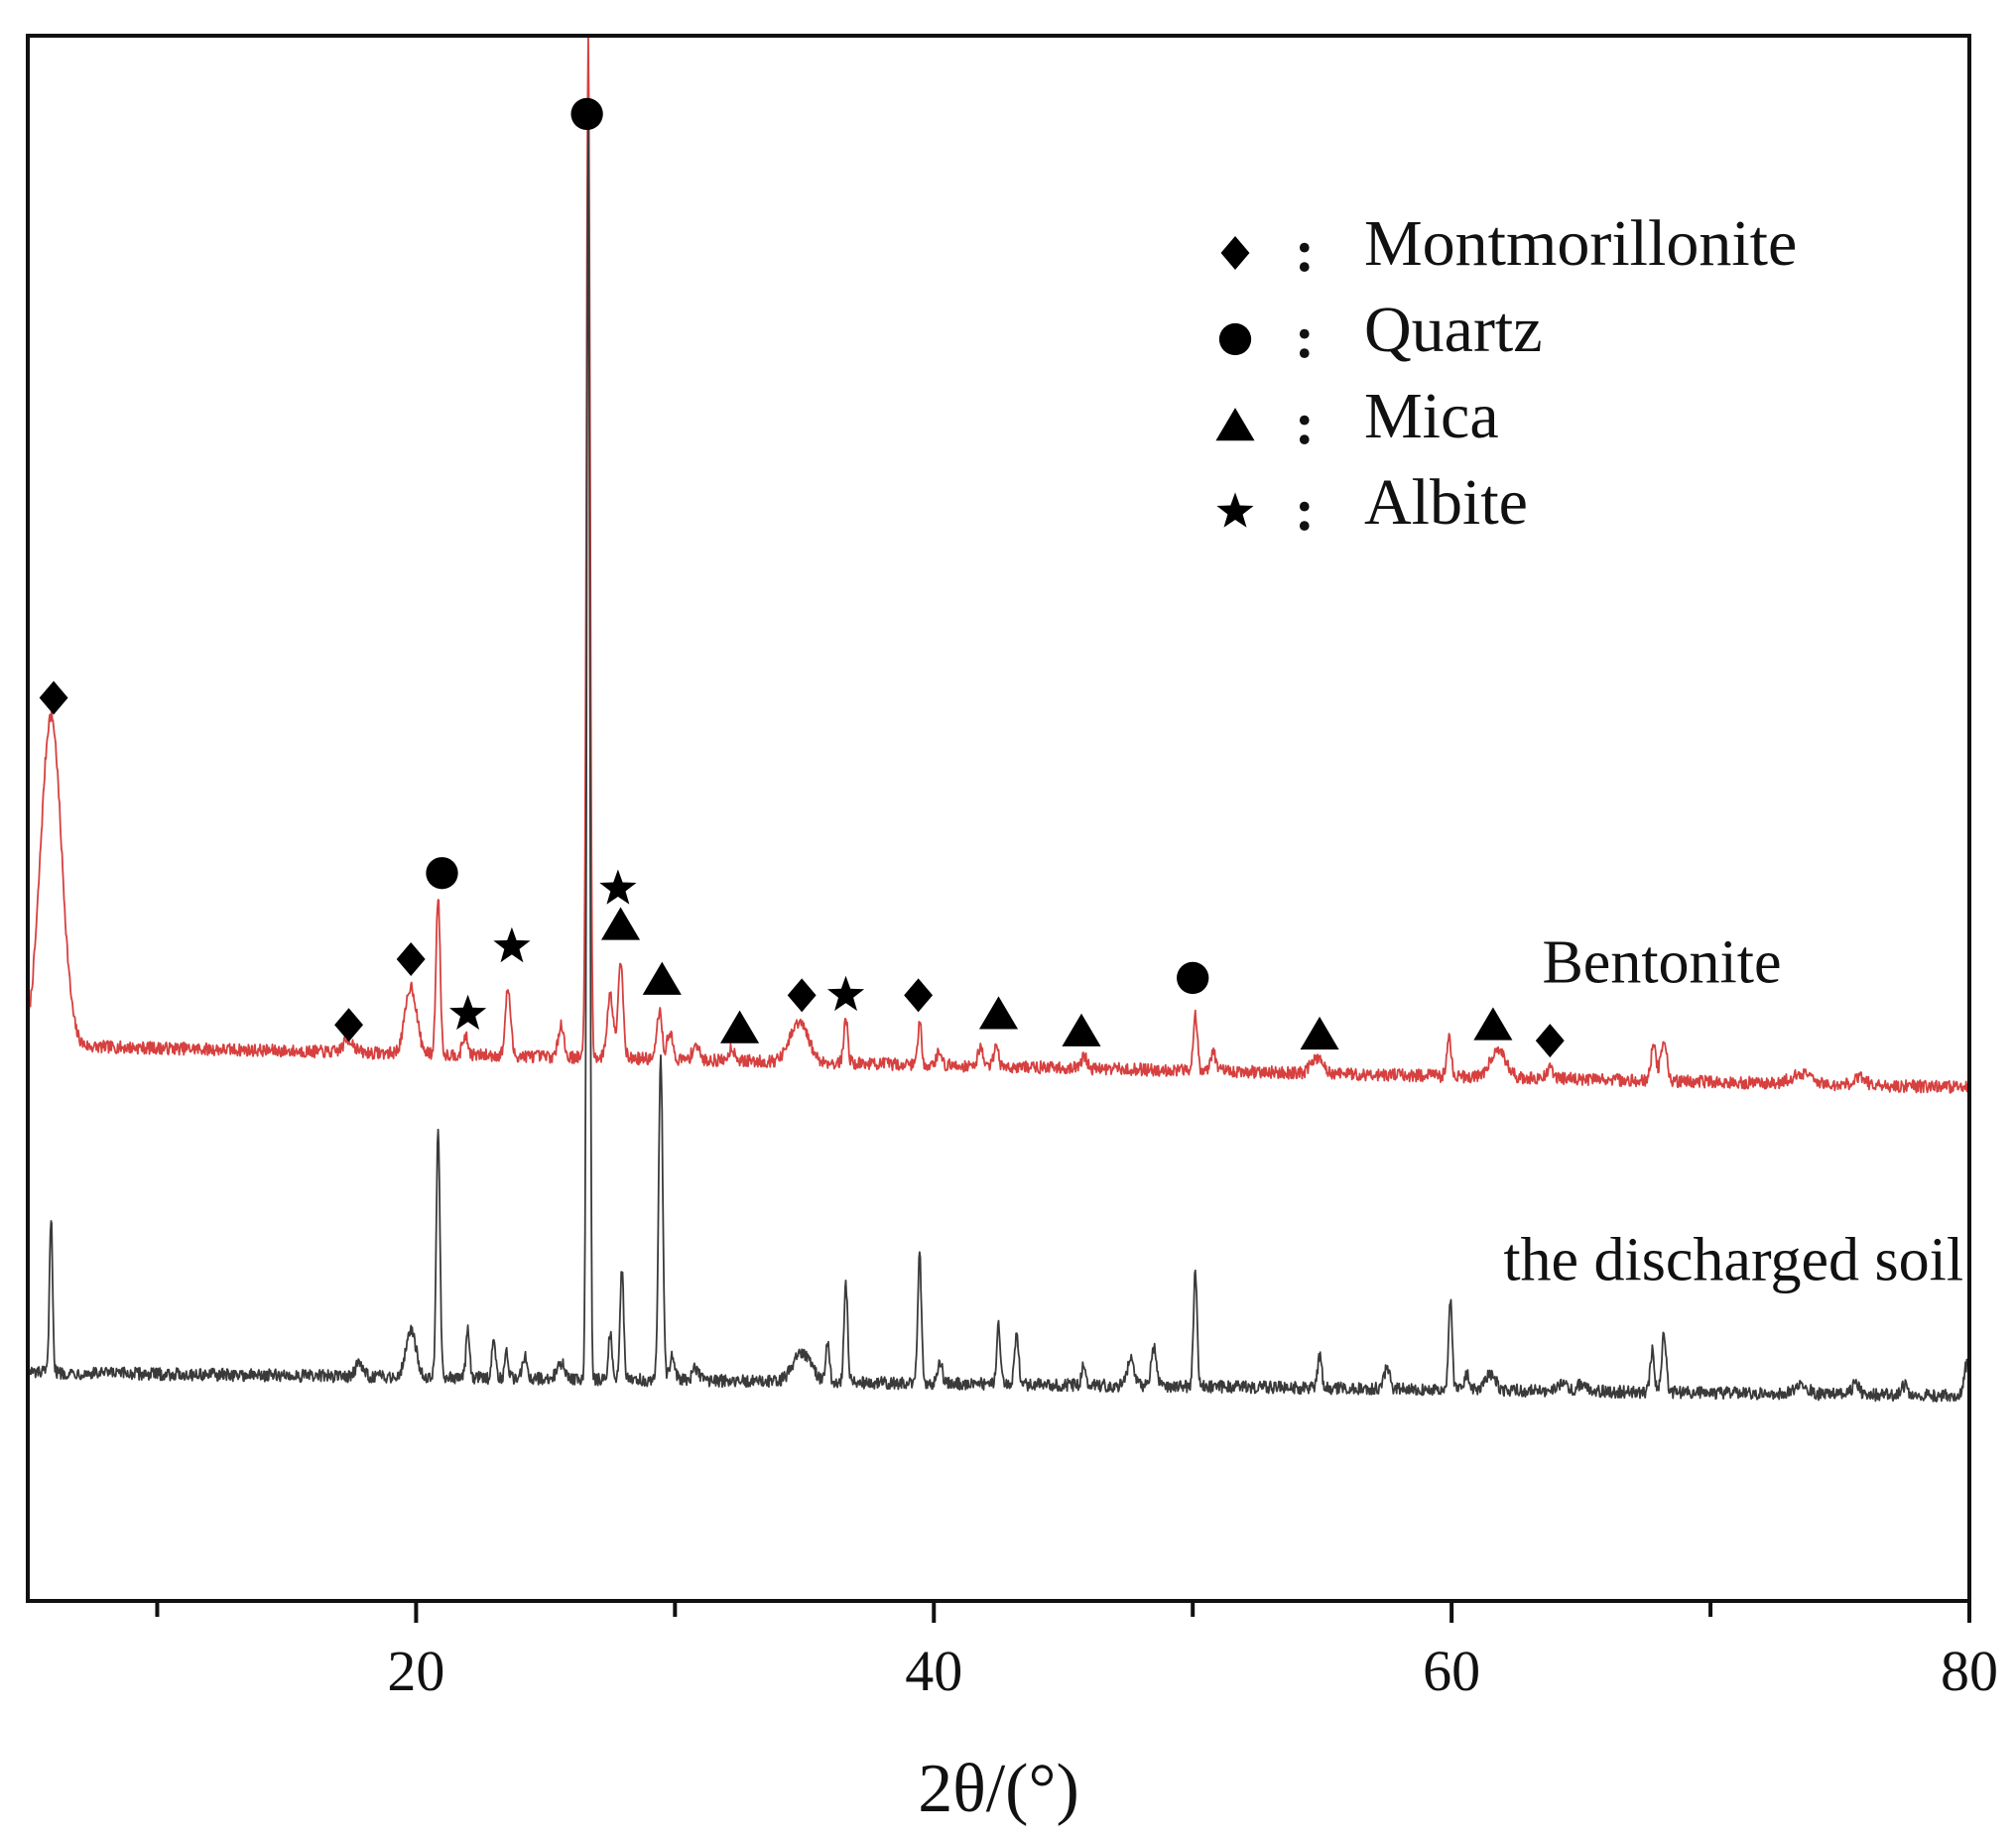 Image resolution: width=2016 pixels, height=1839 pixels. What do you see at coordinates (1076, 1652) in the screenshot?
I see `x-axis: 20 40 60 80` at bounding box center [1076, 1652].